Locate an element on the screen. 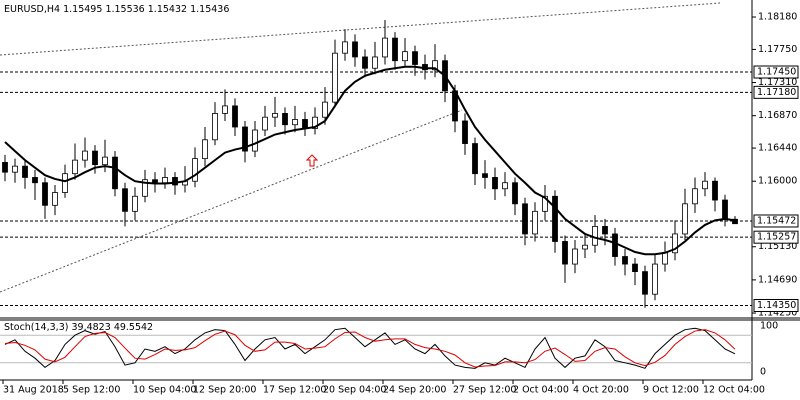 The width and height of the screenshot is (800, 400). low-value: 1.15432 is located at coordinates (167, 9).